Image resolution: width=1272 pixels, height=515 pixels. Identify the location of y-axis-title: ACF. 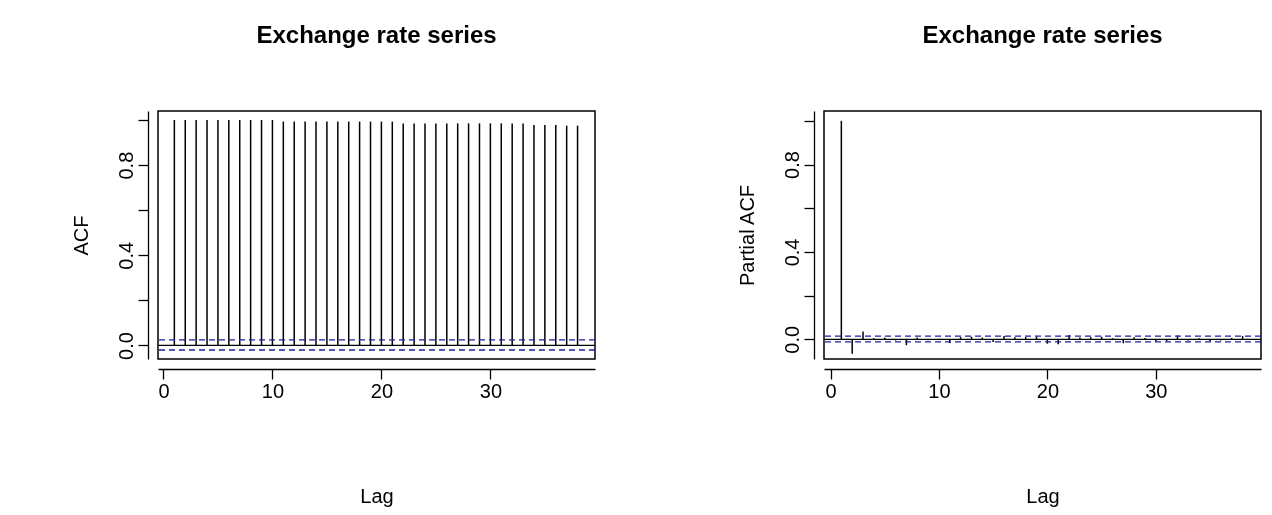
(80, 235).